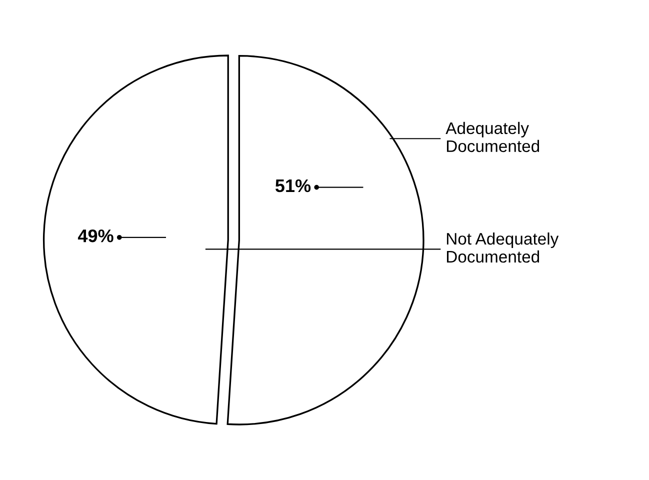 Image resolution: width=649 pixels, height=480 pixels. Describe the element at coordinates (96, 235) in the screenshot. I see `data-label: 49%` at that location.